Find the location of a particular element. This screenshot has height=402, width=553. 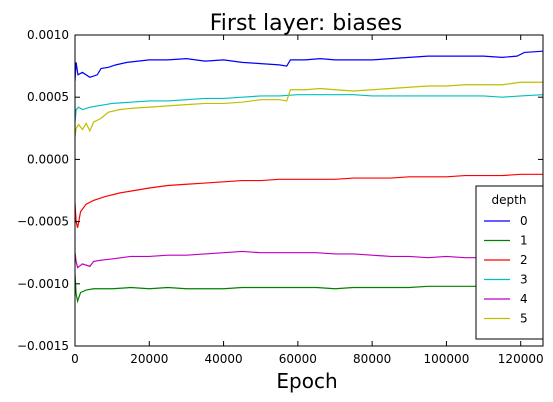

x-tick-label: 40000 is located at coordinates (223, 359).